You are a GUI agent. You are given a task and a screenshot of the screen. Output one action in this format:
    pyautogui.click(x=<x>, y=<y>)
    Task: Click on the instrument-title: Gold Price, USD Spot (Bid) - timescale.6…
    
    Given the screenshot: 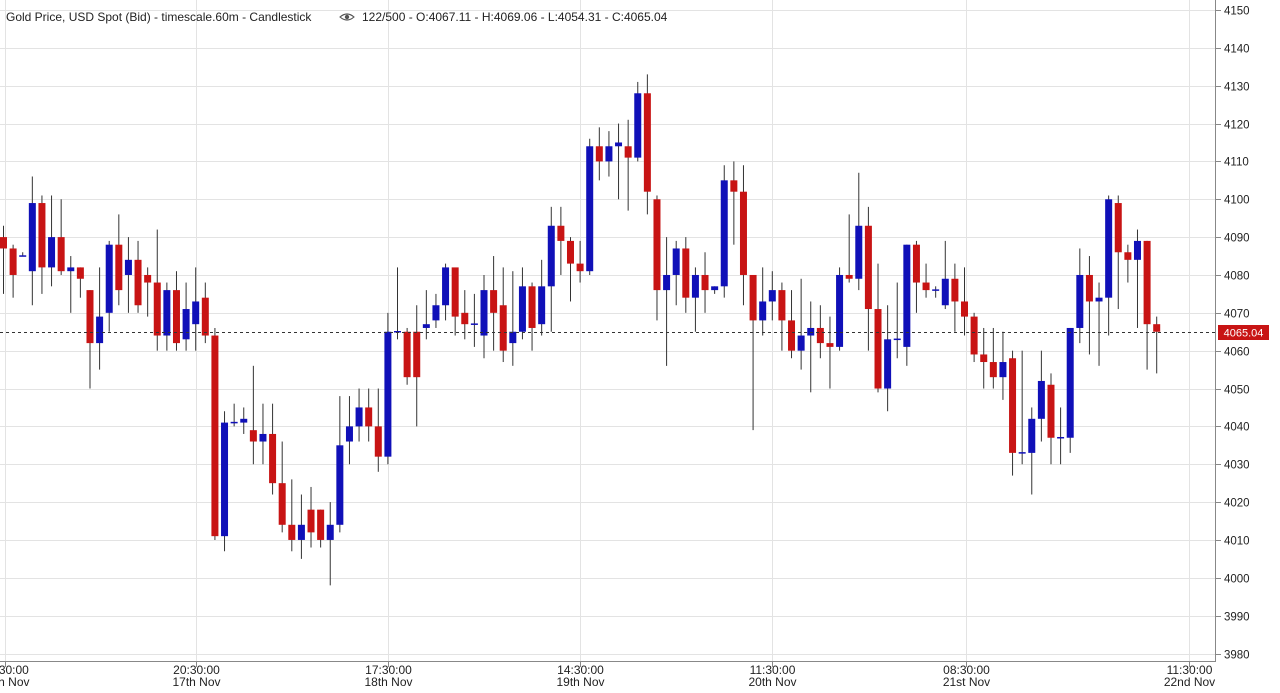 What is the action you would take?
    pyautogui.click(x=159, y=17)
    